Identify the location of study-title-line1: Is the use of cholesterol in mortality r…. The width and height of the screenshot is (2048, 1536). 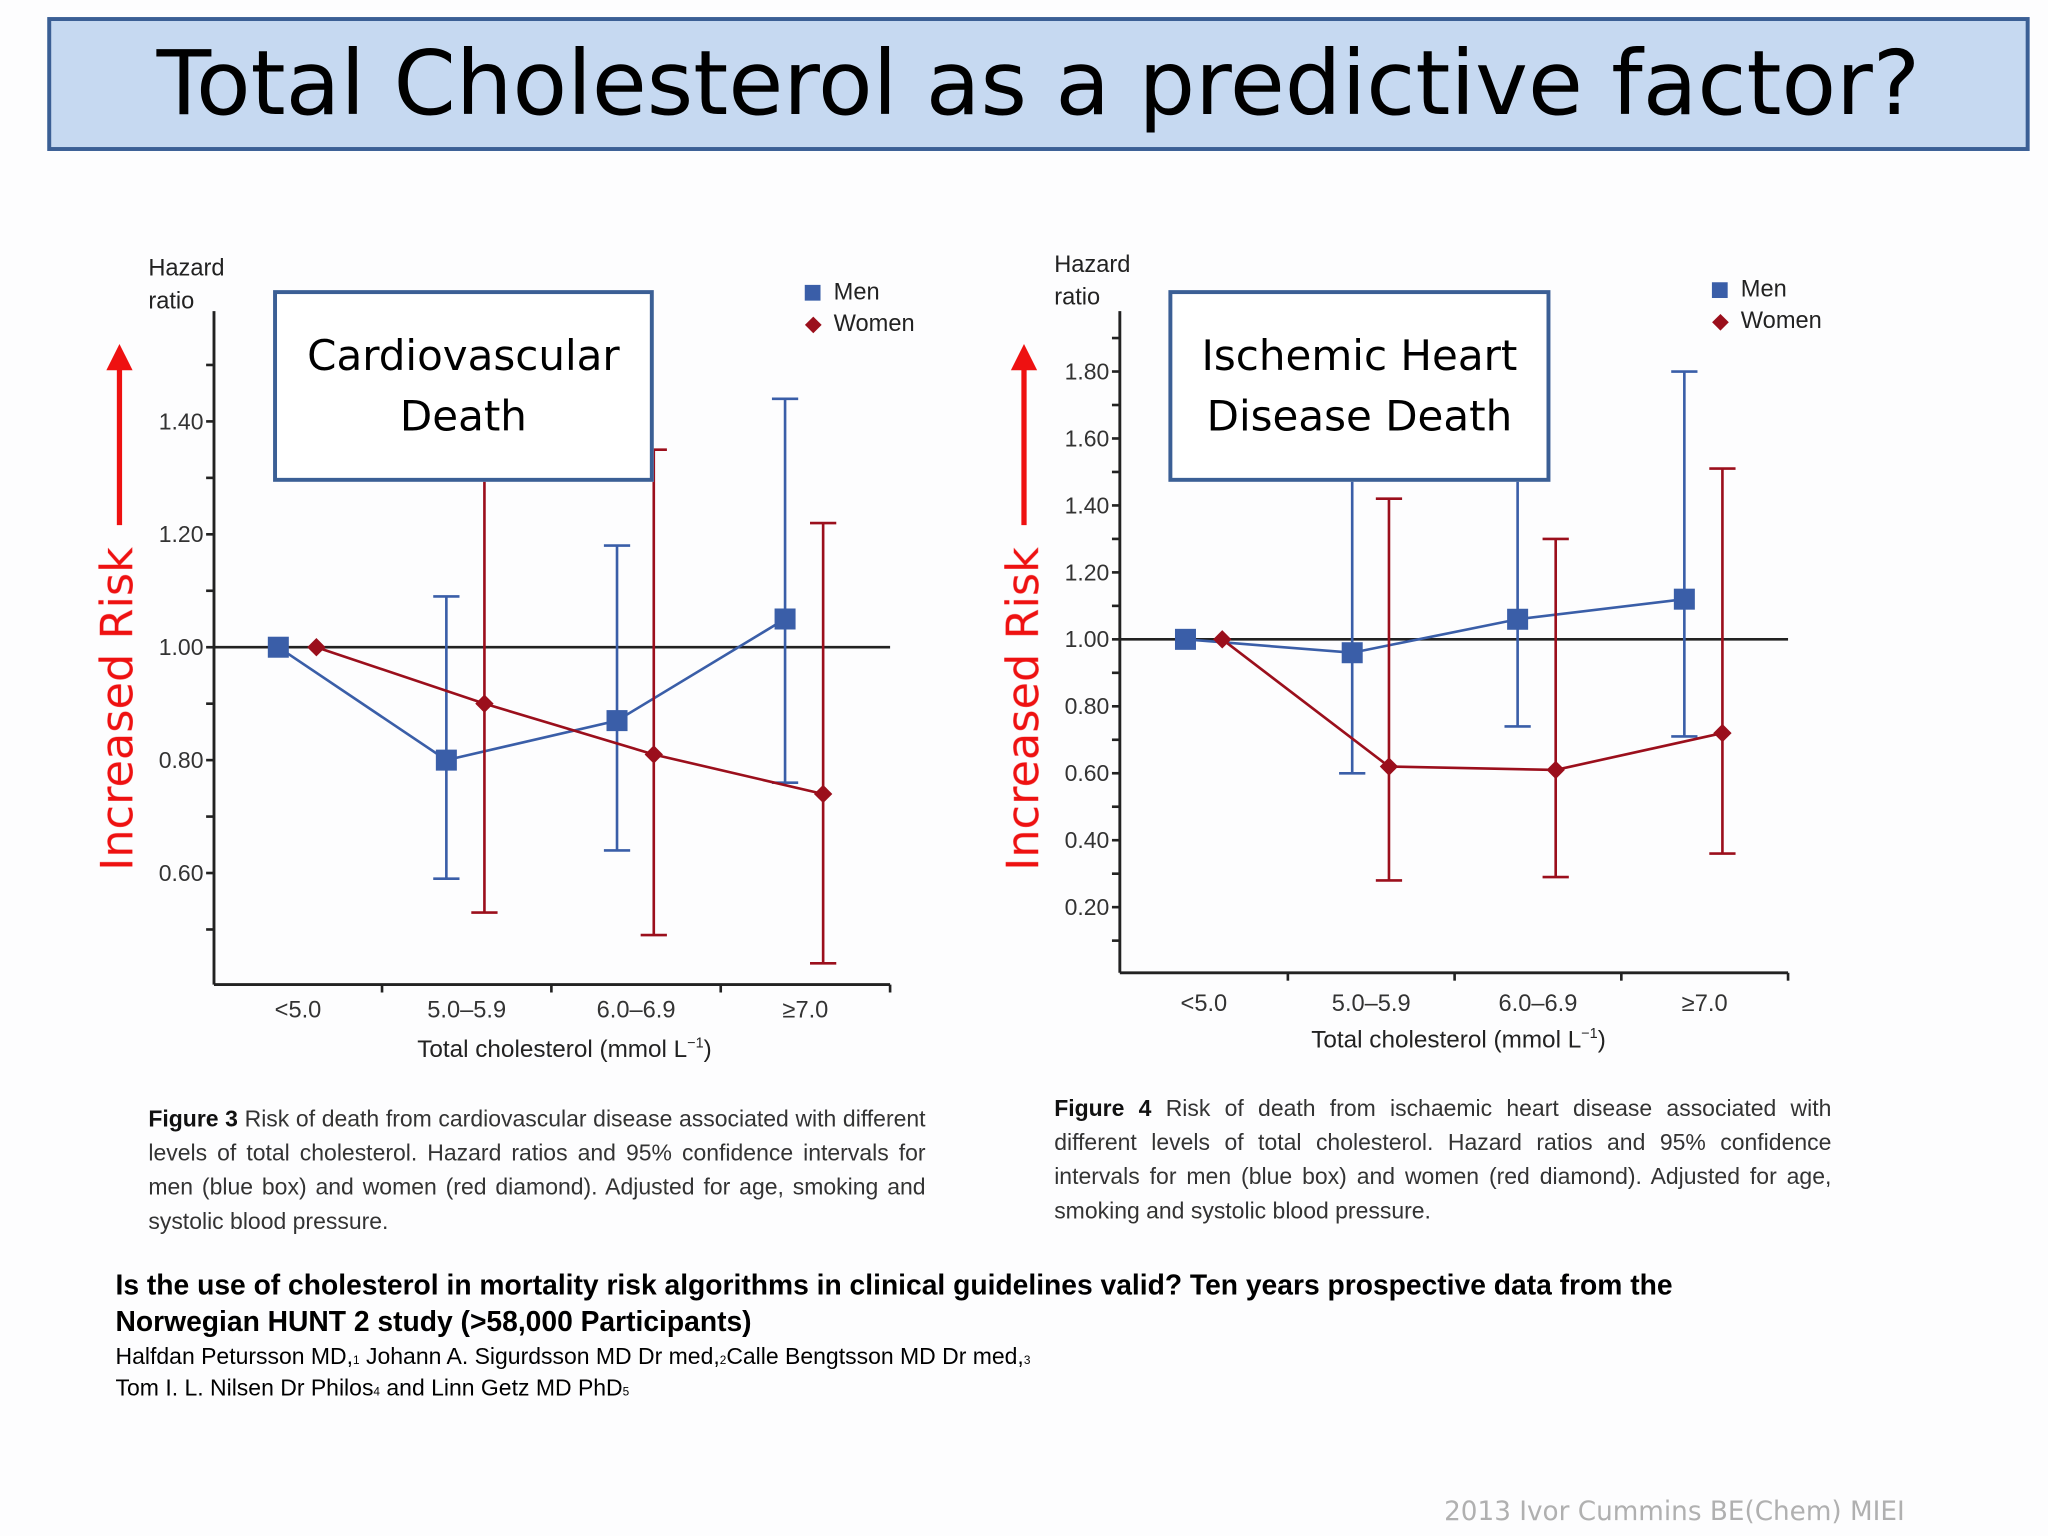
(894, 1285).